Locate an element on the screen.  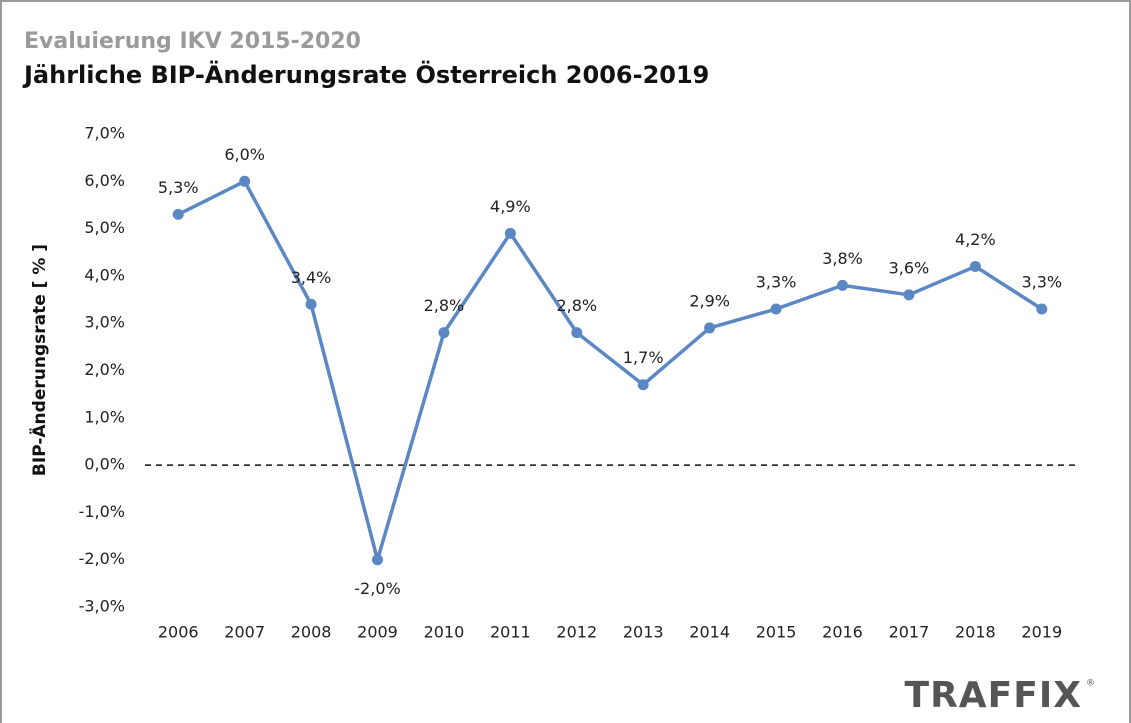
y-tick-label: 7,0% is located at coordinates (104, 133).